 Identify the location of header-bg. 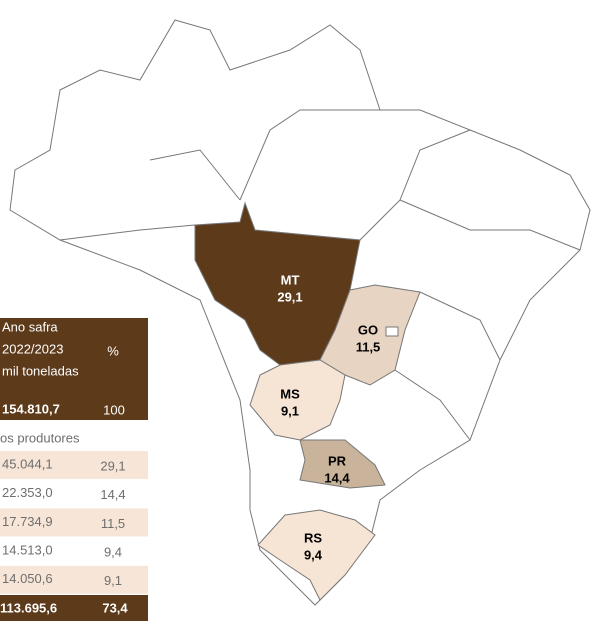
(74, 369).